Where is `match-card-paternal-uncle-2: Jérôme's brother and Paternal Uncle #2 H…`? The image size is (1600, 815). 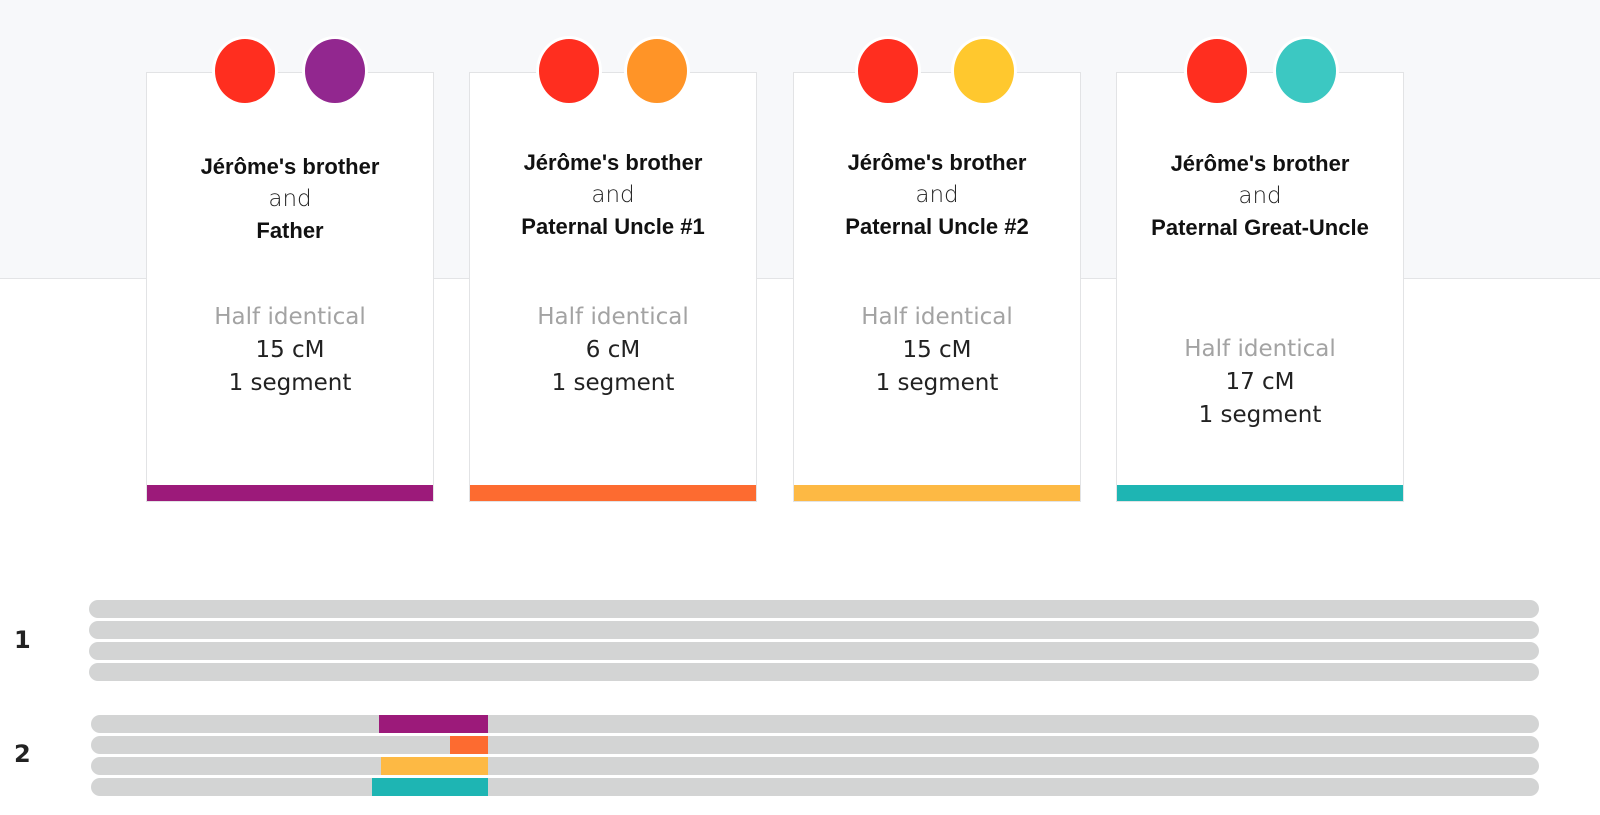
match-card-paternal-uncle-2: Jérôme's brother and Paternal Uncle #2 H… is located at coordinates (937, 287).